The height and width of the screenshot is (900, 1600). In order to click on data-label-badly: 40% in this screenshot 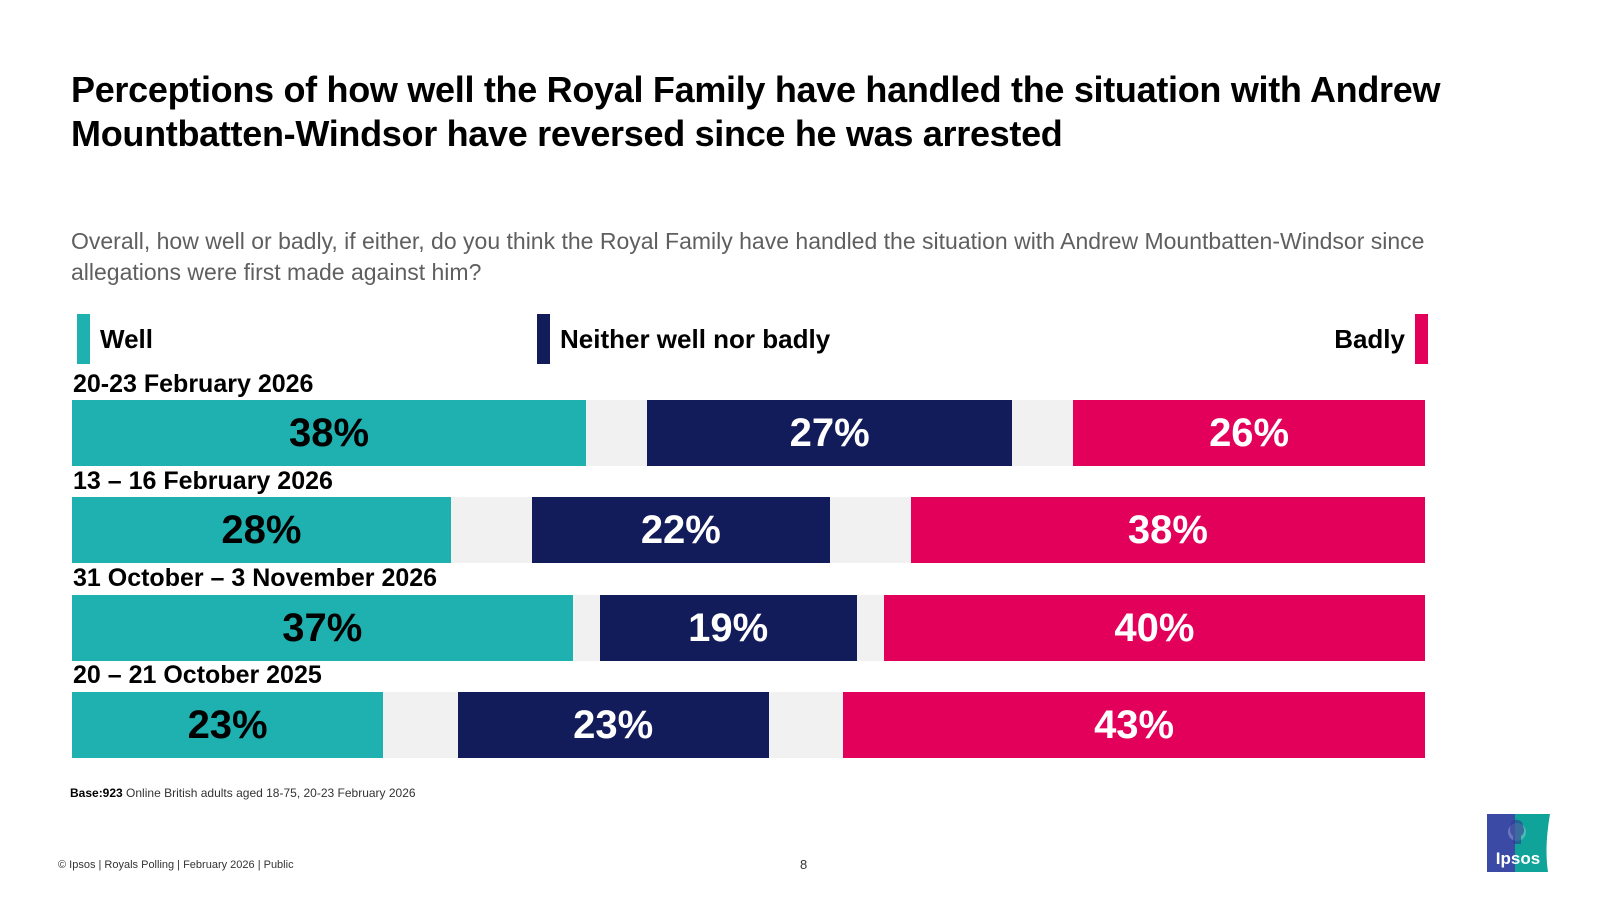, I will do `click(1154, 627)`.